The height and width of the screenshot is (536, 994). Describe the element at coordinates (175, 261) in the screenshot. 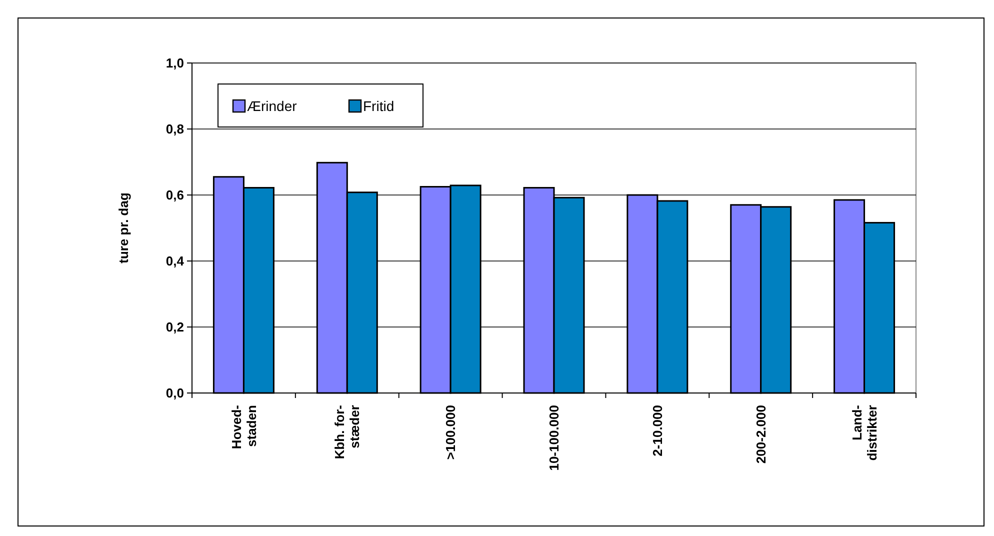

I see `y-tick-label: 0,4` at that location.